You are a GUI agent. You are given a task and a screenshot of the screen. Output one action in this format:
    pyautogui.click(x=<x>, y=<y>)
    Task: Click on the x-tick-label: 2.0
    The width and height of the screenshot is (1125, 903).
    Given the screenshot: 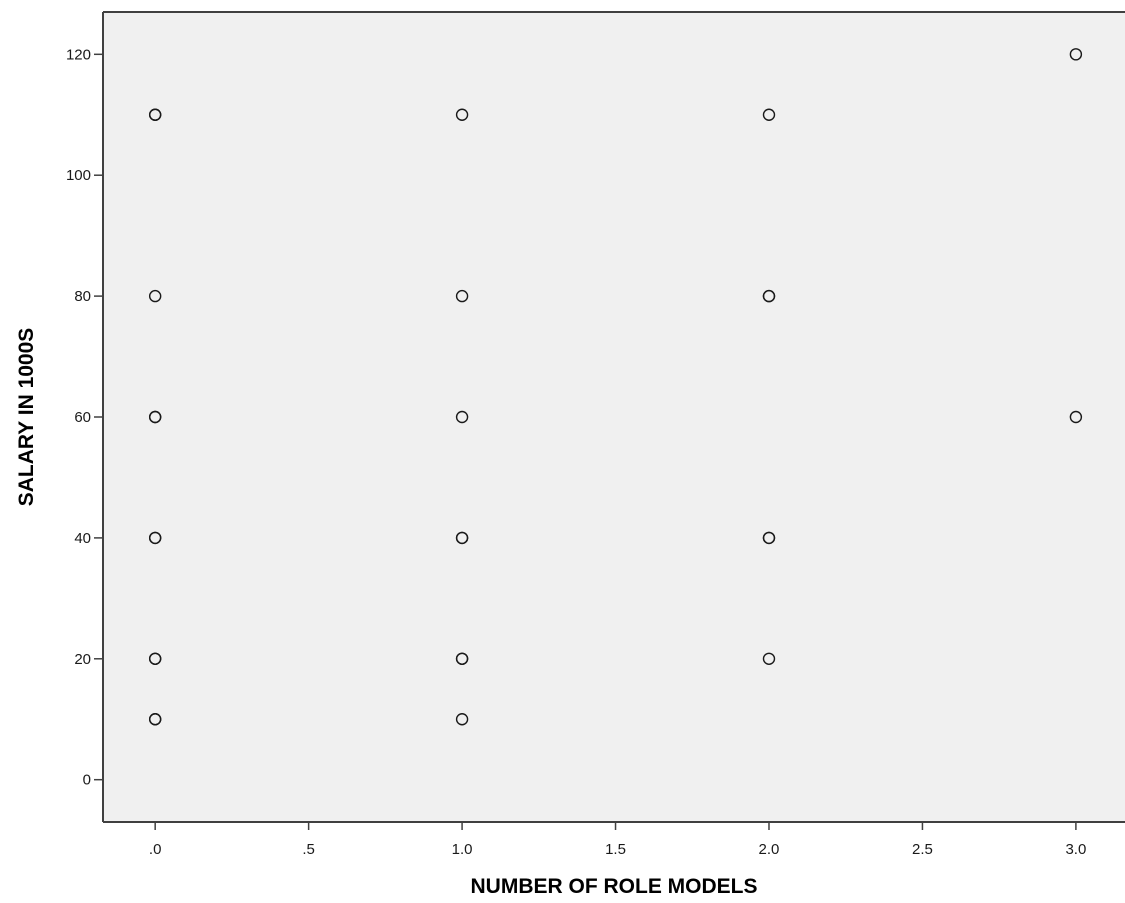 What is the action you would take?
    pyautogui.click(x=769, y=849)
    